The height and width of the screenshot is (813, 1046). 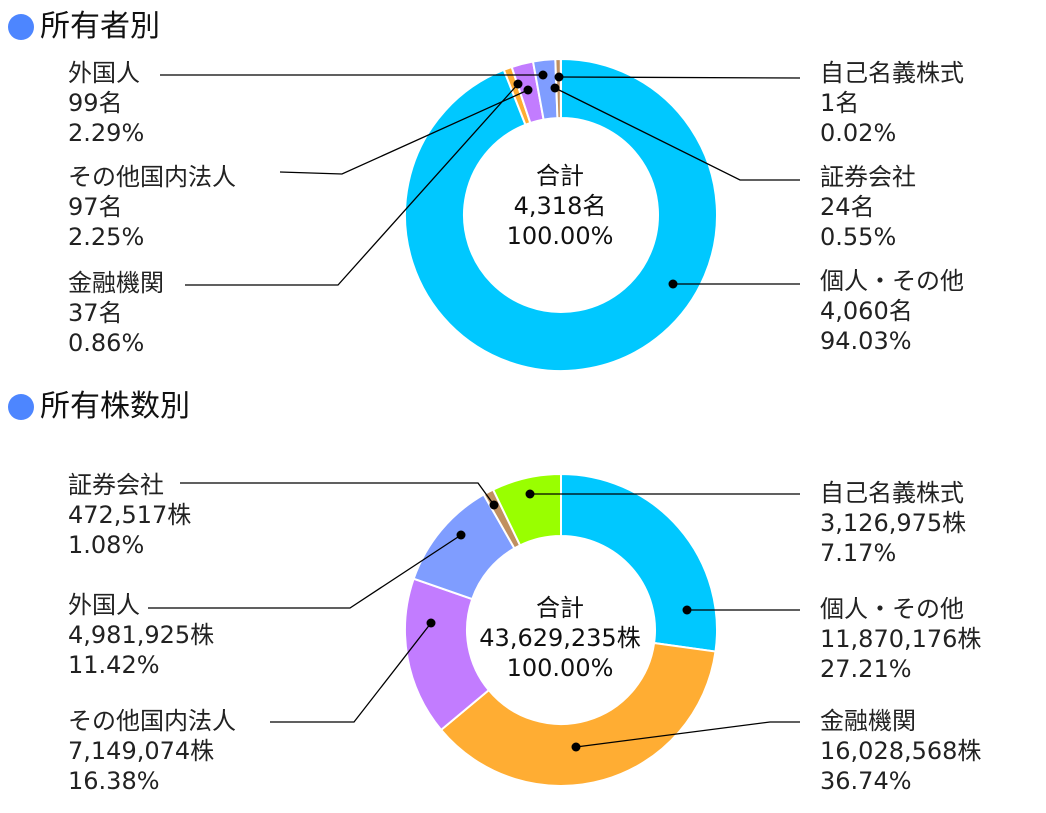 I want to click on label-value: 37名, so click(x=95, y=313).